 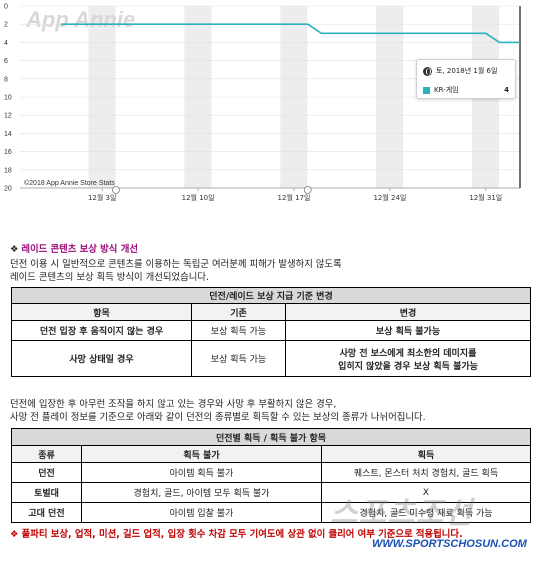 I want to click on table-cell: 아이템 획득 불가, so click(x=201, y=472).